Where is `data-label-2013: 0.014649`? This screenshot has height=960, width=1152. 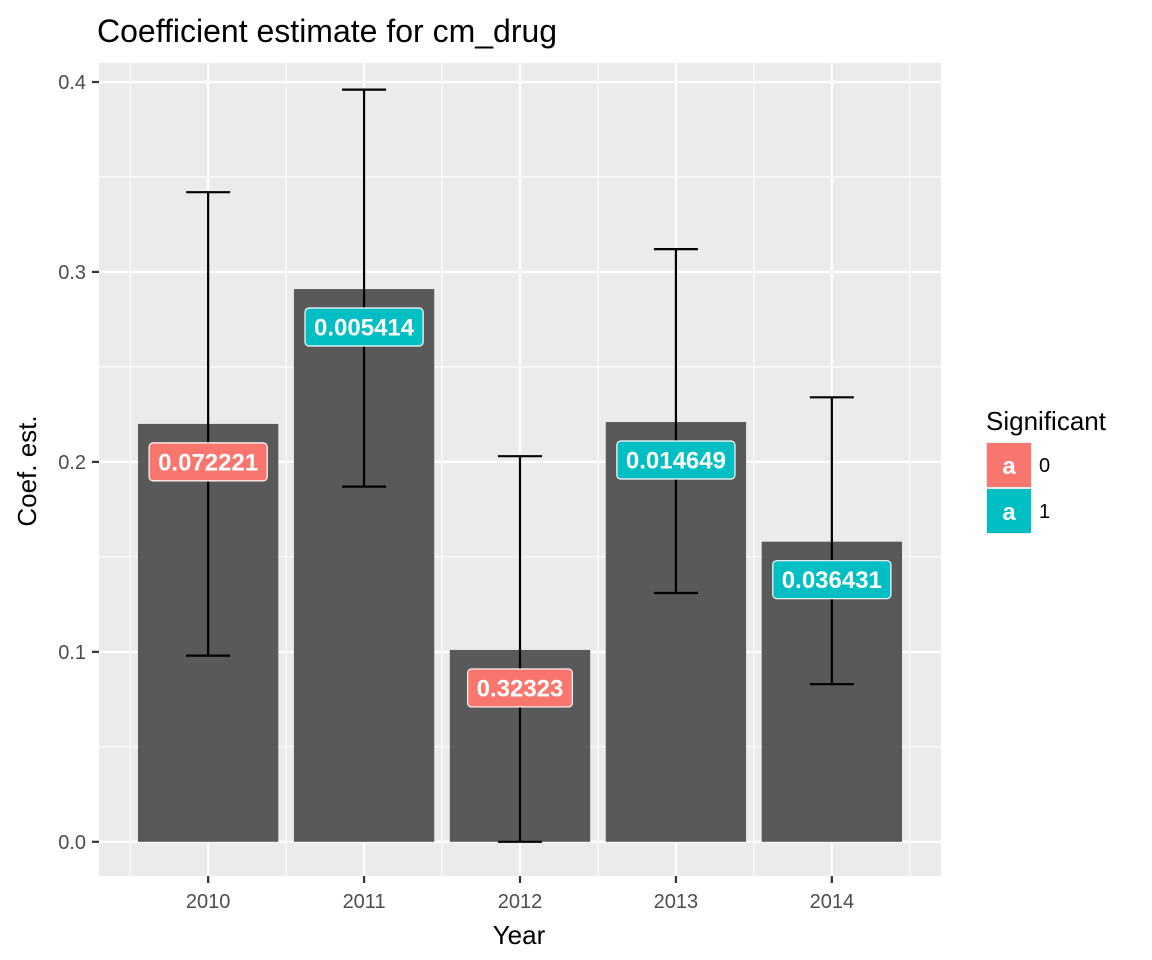 data-label-2013: 0.014649 is located at coordinates (676, 460).